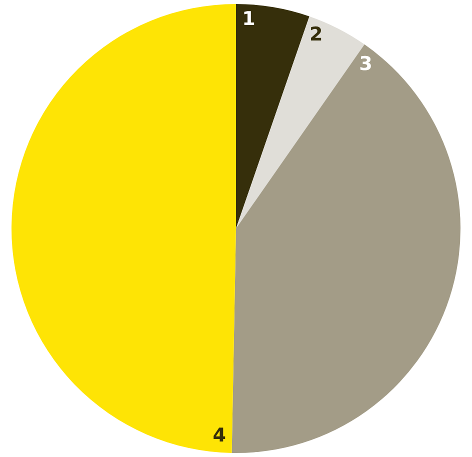 This screenshot has width=472, height=457. I want to click on slice-label: 1, so click(249, 19).